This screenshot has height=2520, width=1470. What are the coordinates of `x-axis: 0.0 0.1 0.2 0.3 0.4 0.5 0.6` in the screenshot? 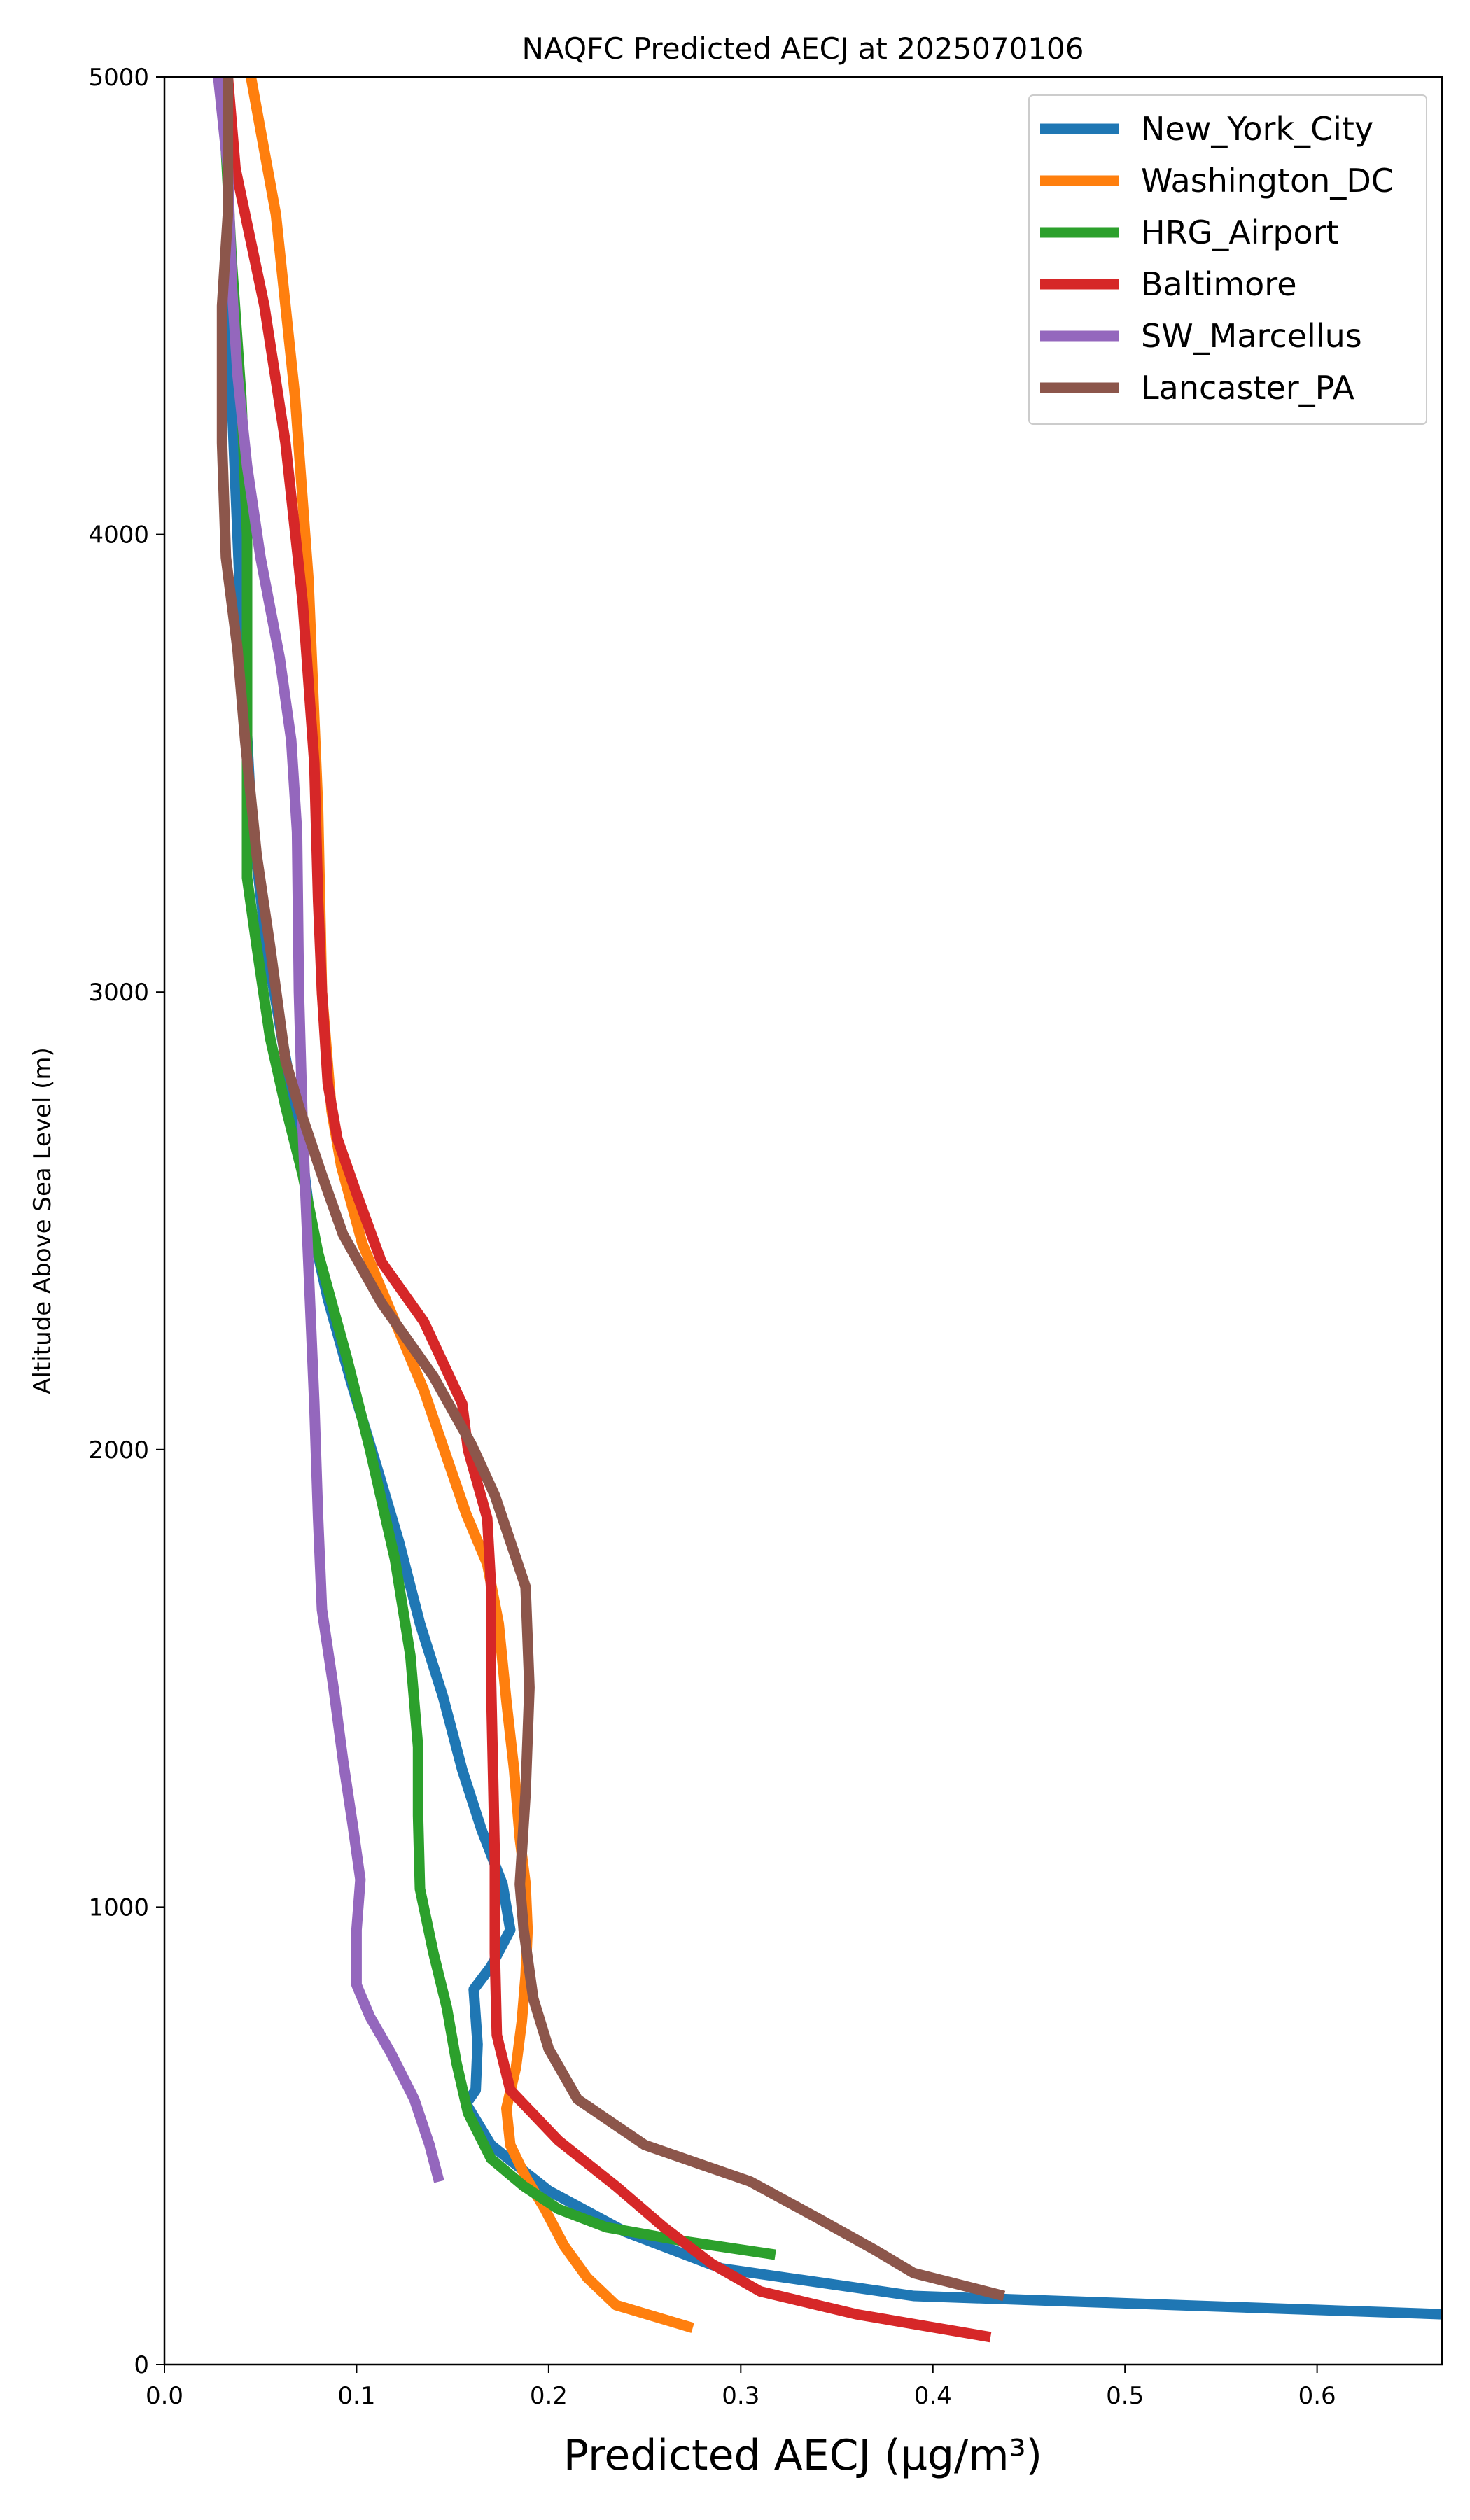 It's located at (741, 2387).